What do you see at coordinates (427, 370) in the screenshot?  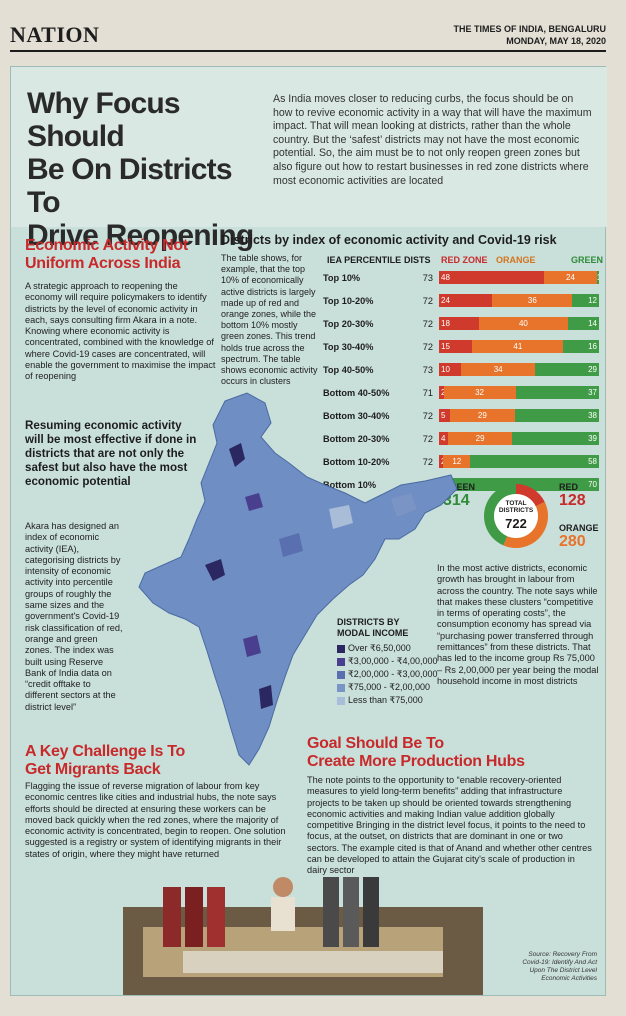 I see `row-dists: 73` at bounding box center [427, 370].